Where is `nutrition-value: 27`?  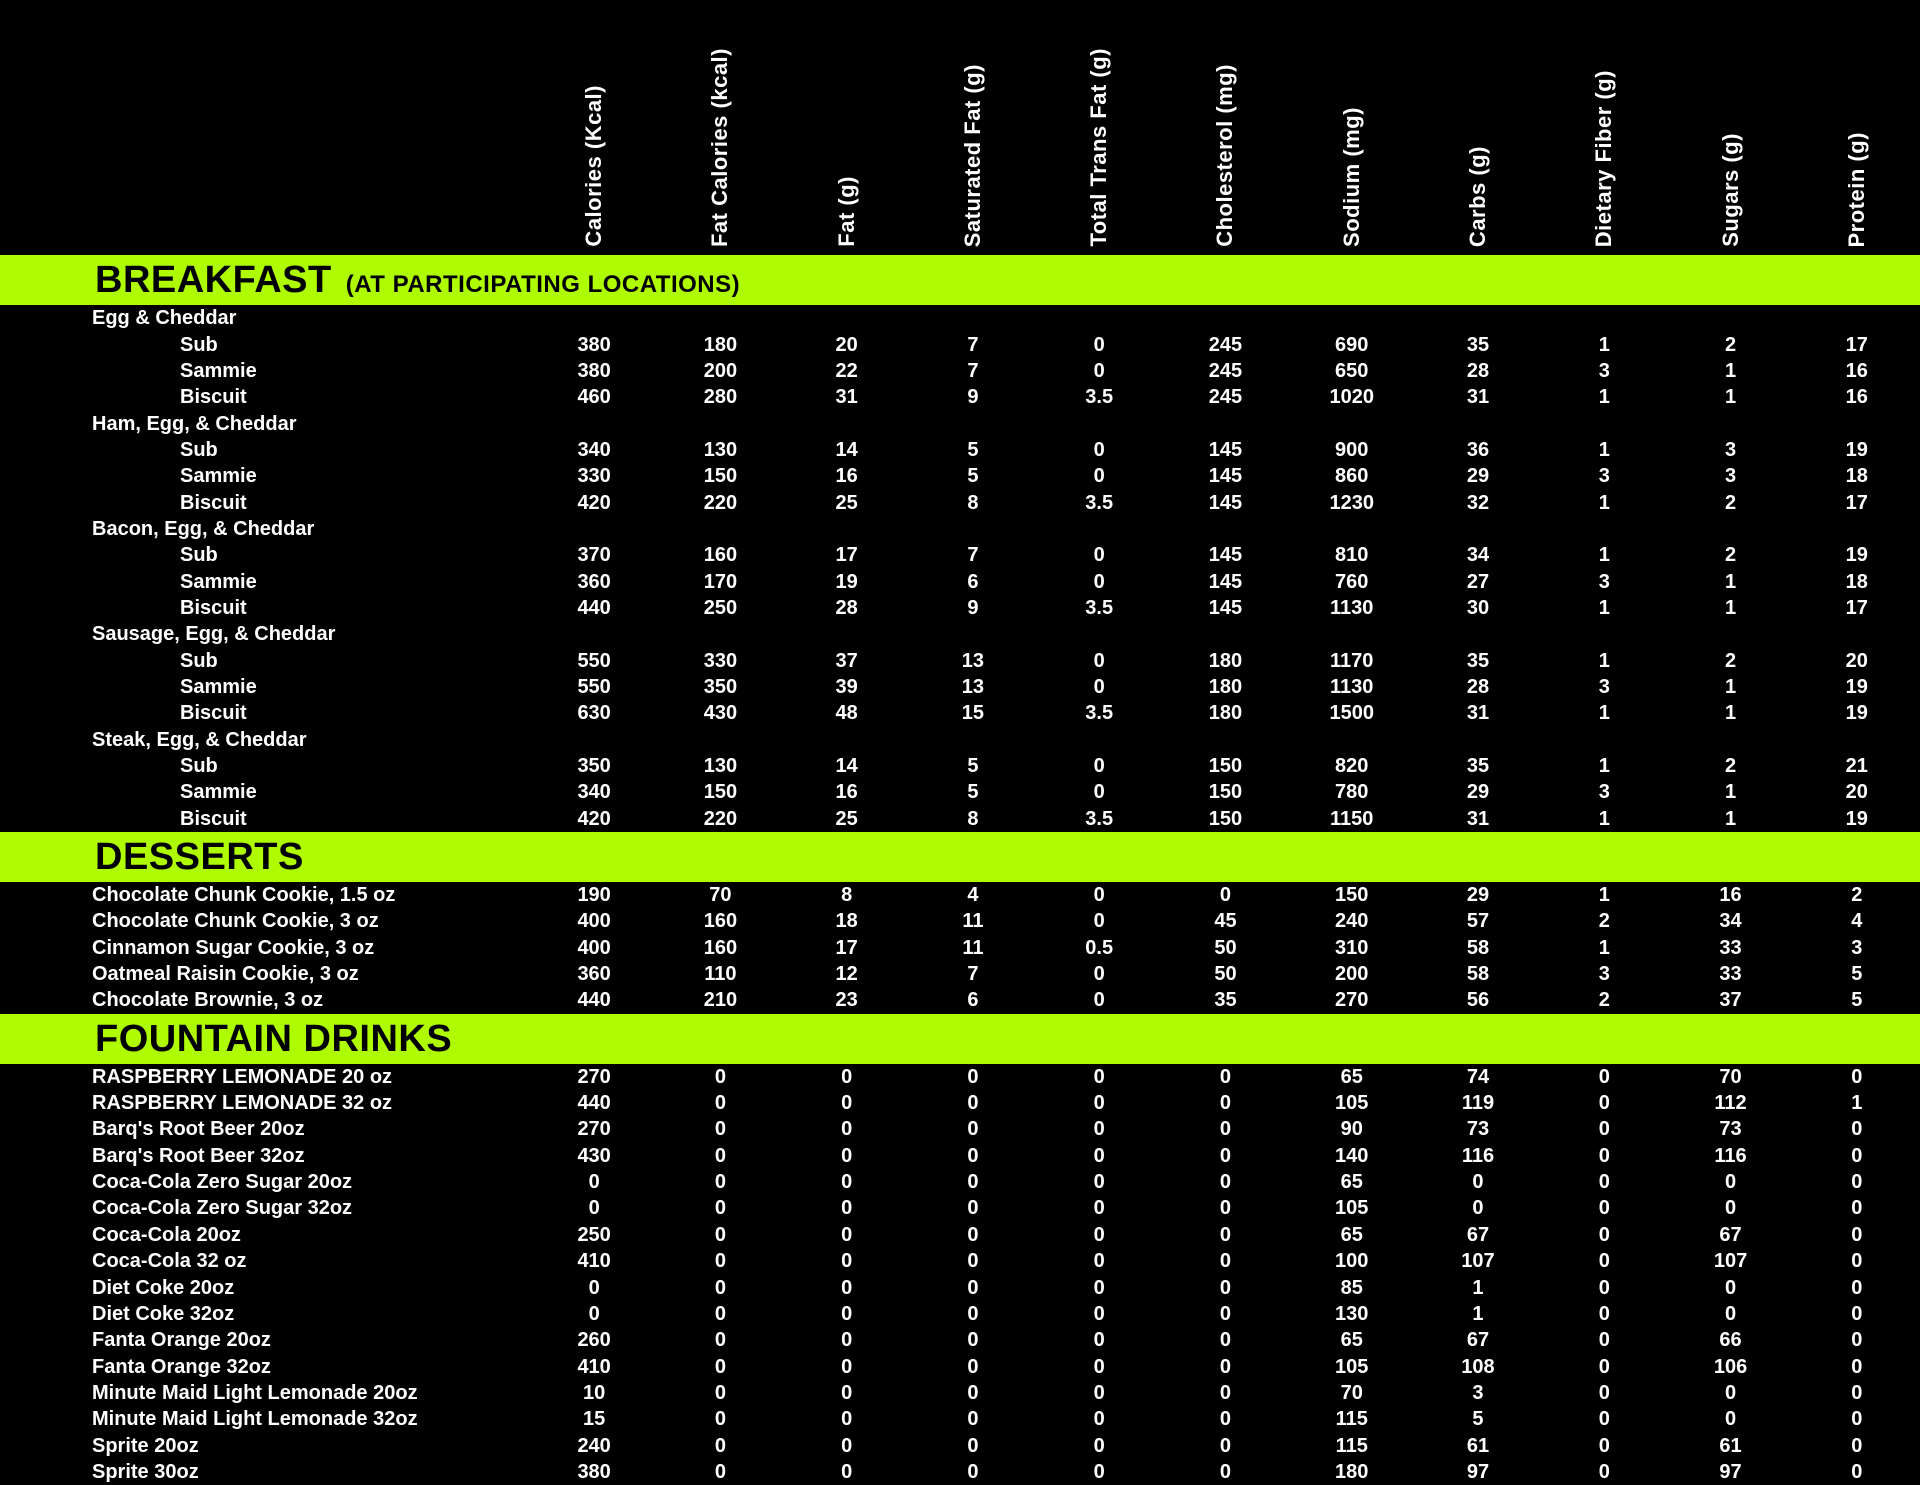
nutrition-value: 27 is located at coordinates (1478, 581).